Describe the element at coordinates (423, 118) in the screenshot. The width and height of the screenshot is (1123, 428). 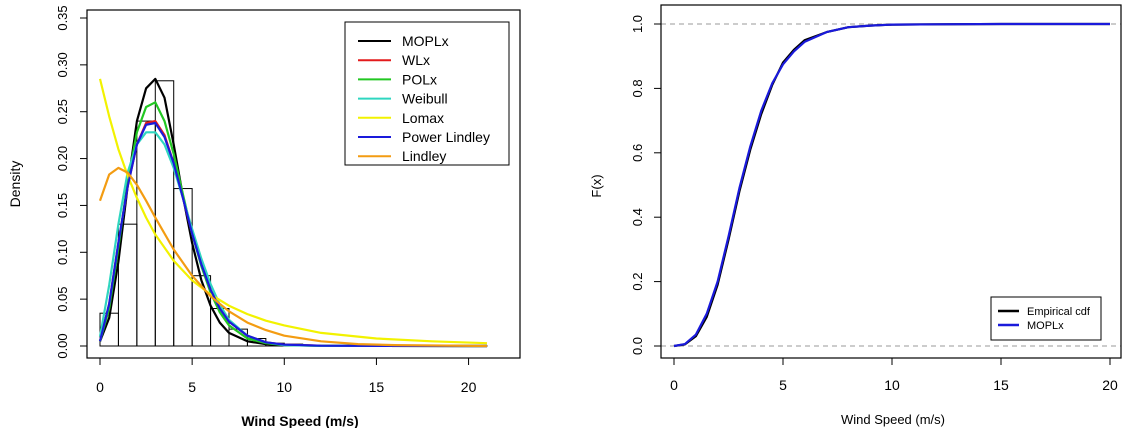
I see `legend-label-lomax: Lomax` at that location.